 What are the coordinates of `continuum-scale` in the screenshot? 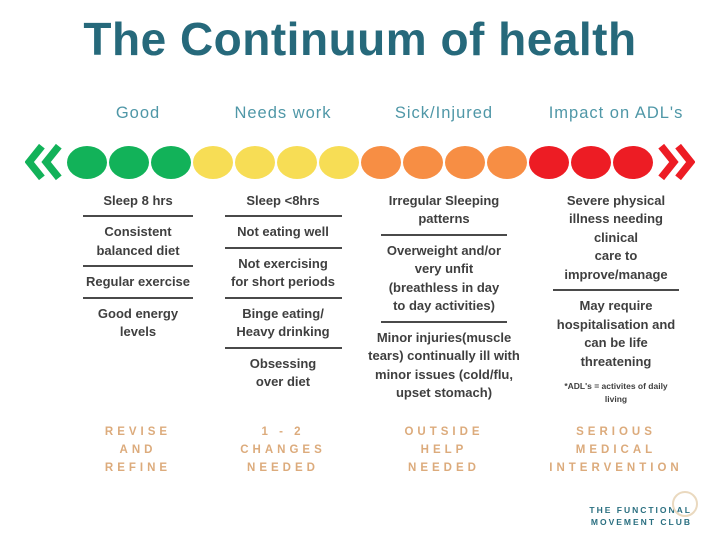 It's located at (360, 162).